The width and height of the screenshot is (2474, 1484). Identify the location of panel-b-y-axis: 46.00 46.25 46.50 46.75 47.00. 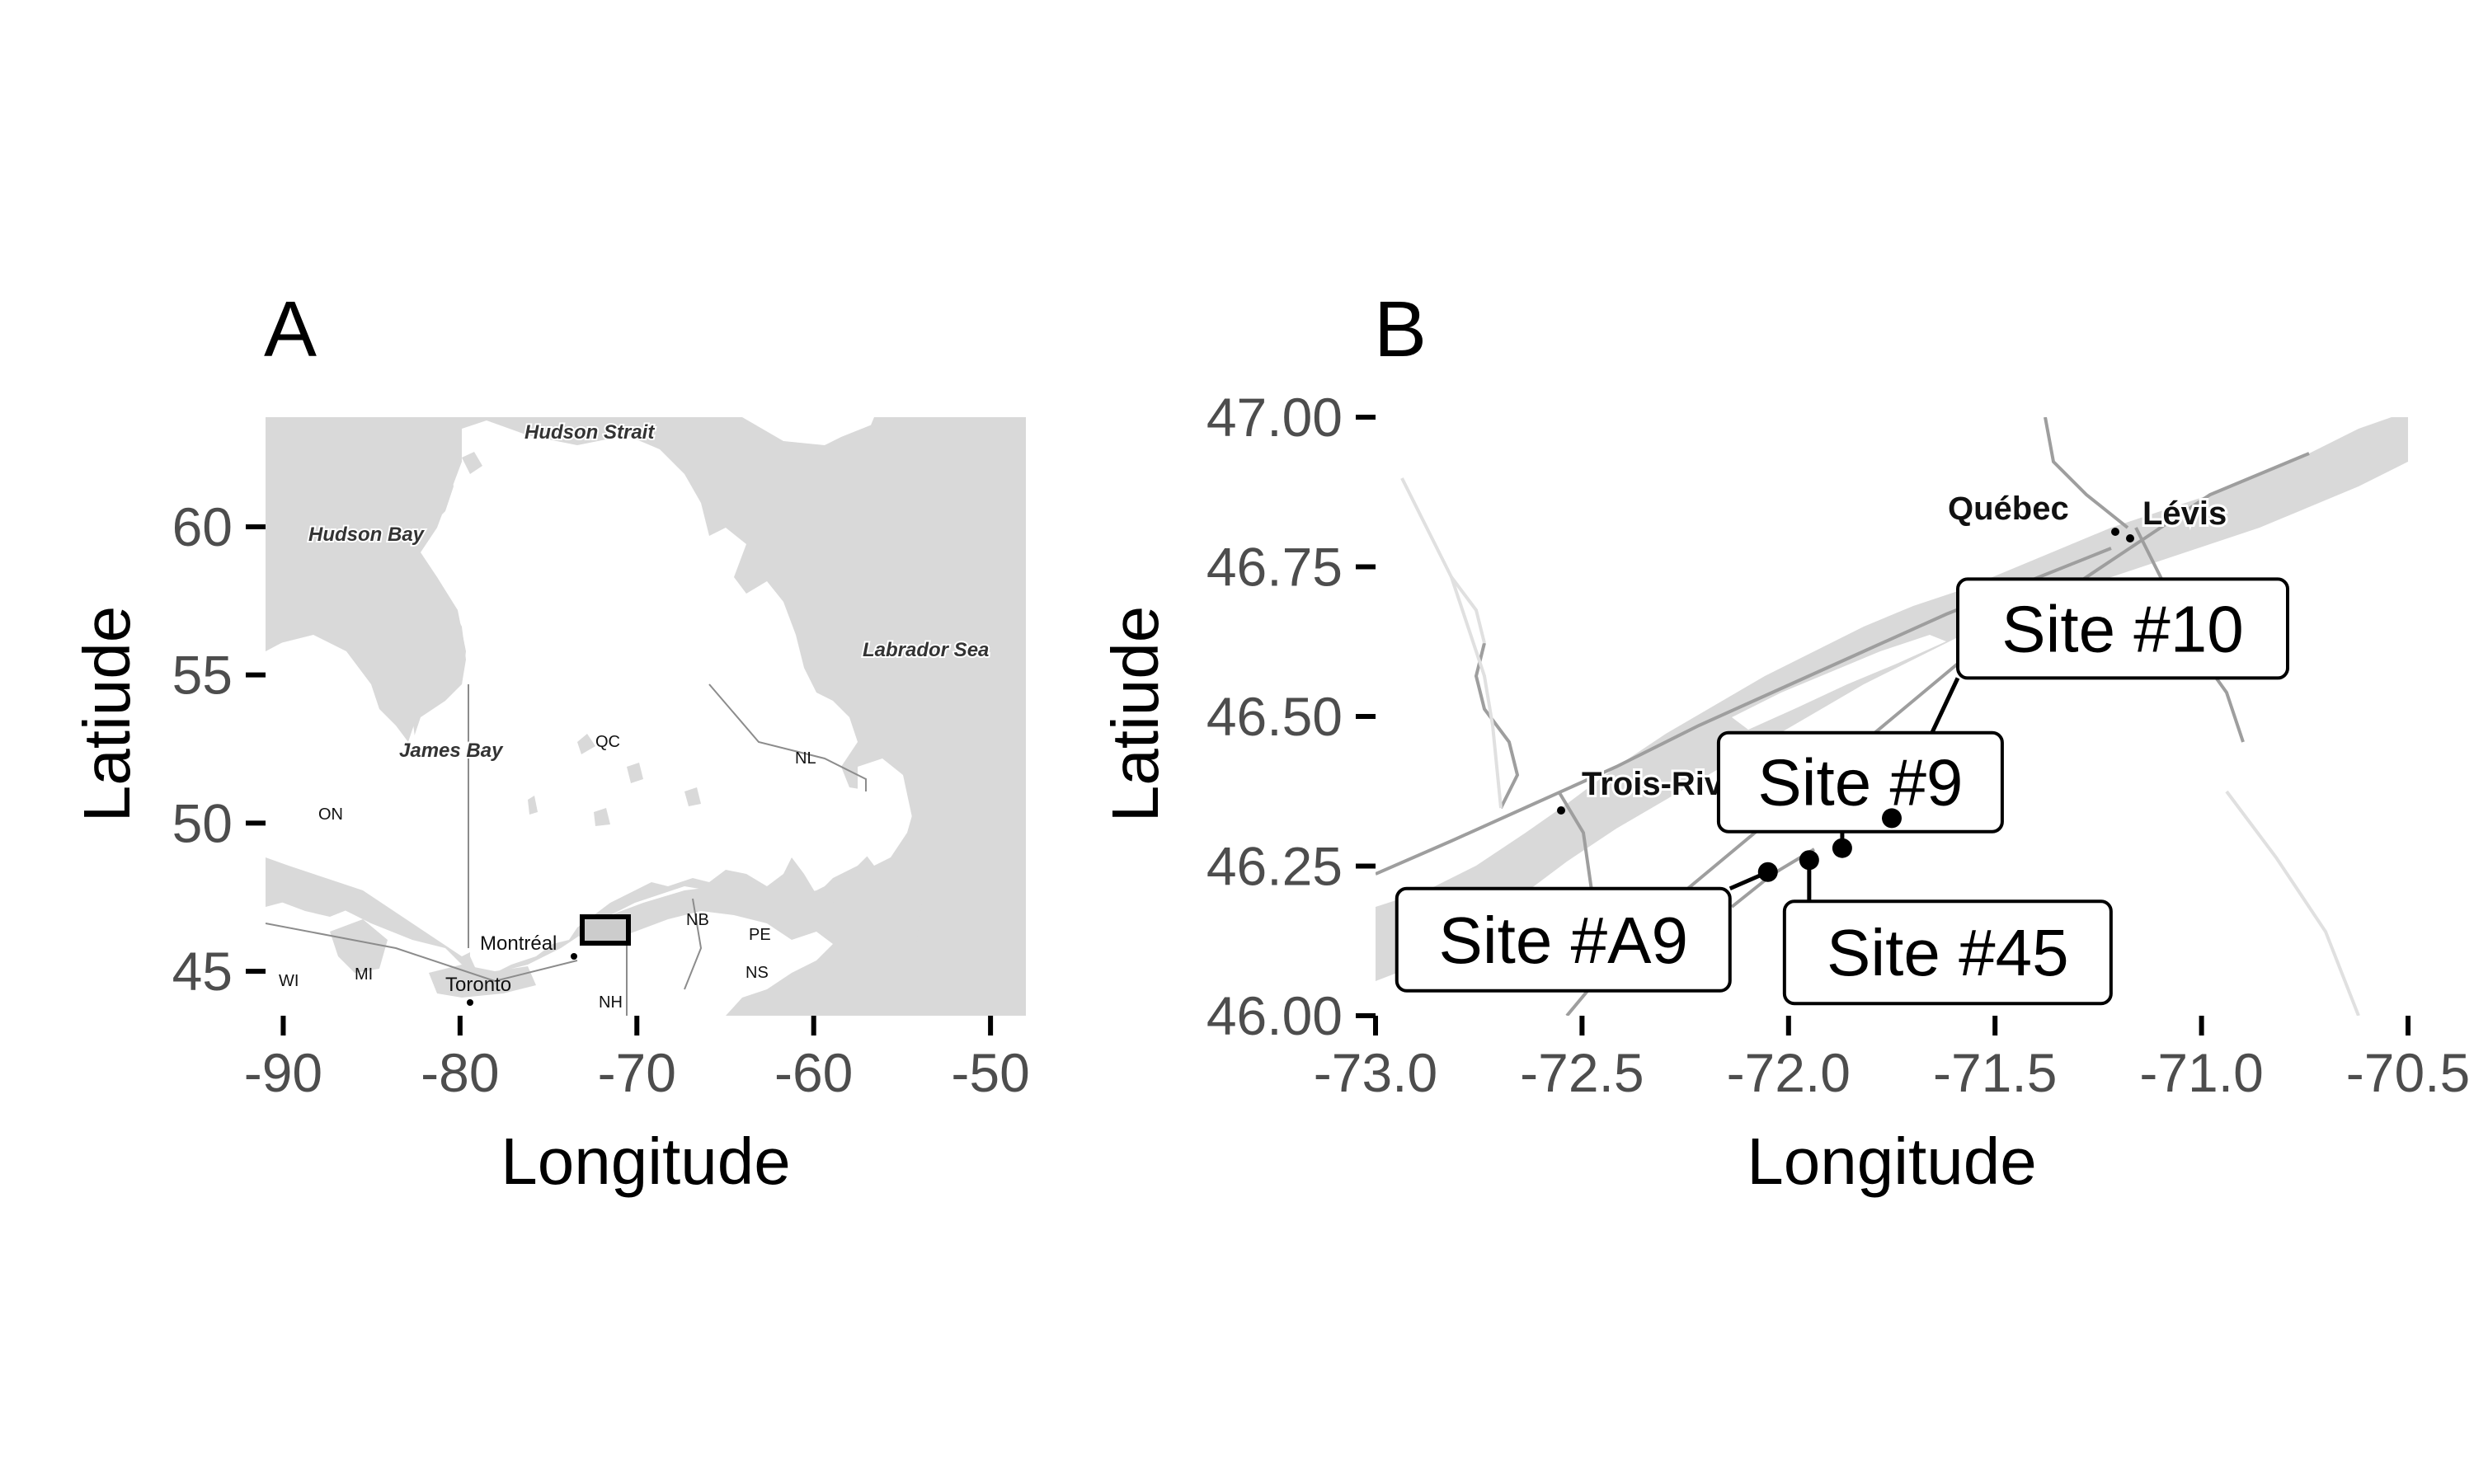
(1291, 716).